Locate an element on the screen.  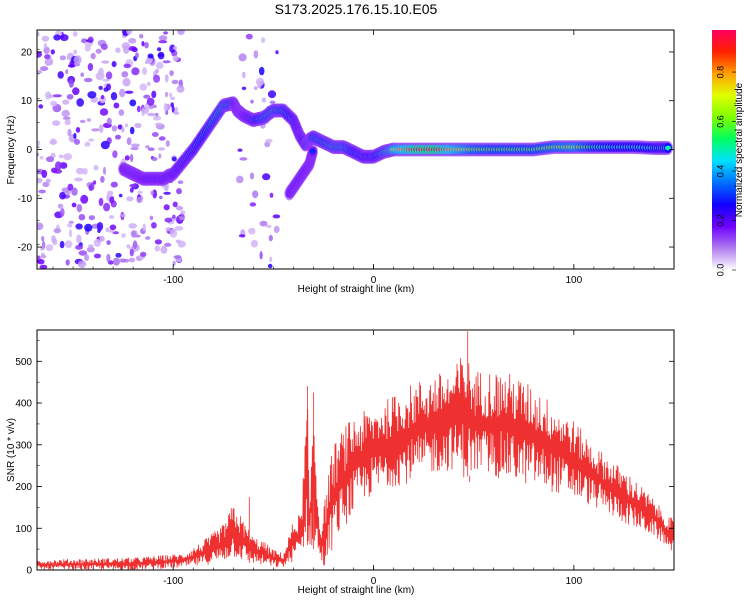
heatmap-y-tick-label: 20 is located at coordinates (27, 52).